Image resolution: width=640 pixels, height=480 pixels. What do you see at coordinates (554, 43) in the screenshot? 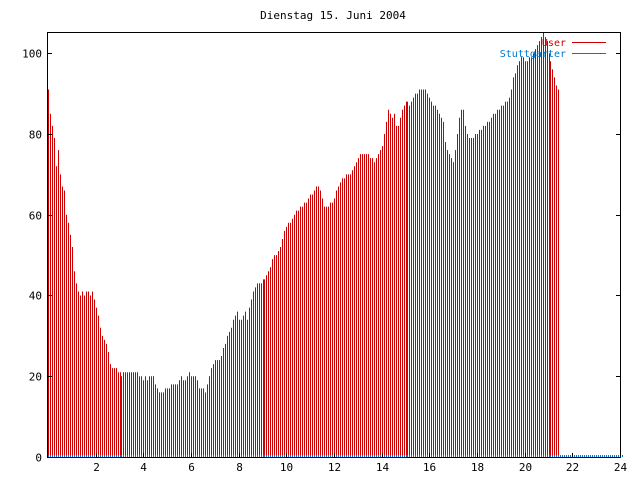
I see `legend-label-user: User` at bounding box center [554, 43].